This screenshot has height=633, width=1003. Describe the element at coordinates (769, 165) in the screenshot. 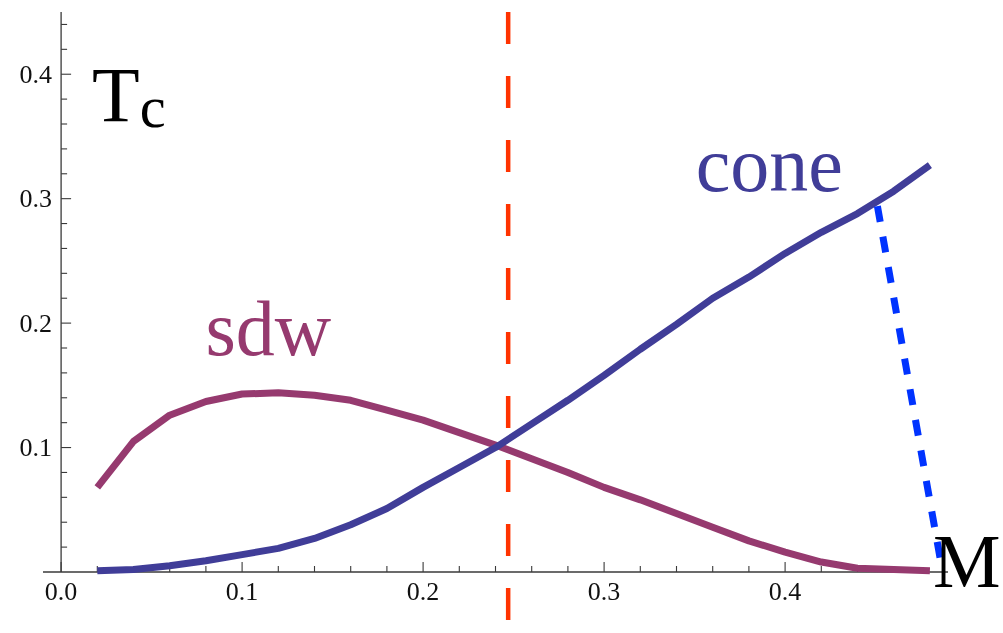

I see `series-label: cone` at that location.